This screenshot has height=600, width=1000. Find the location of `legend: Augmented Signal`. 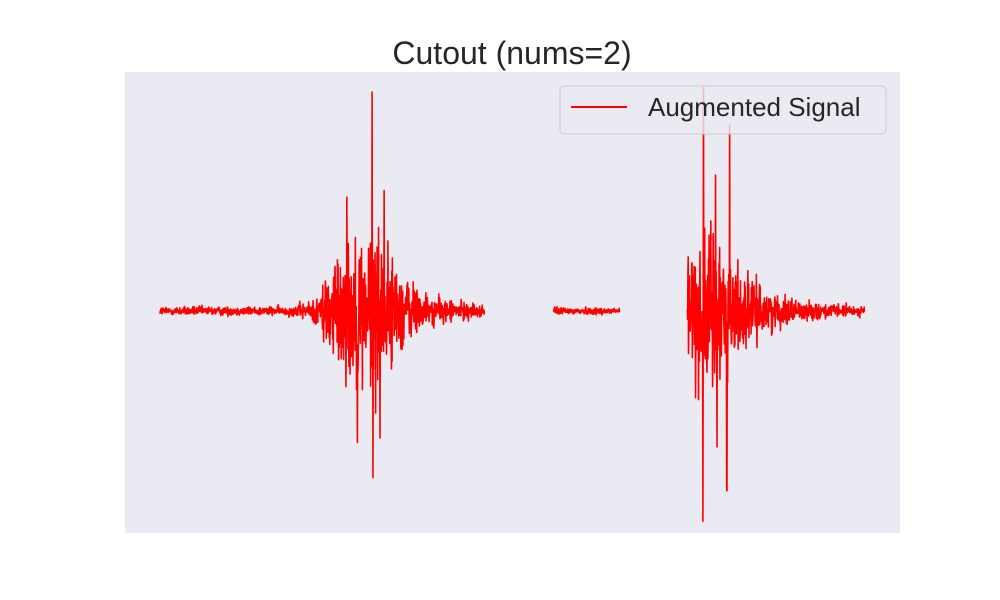

legend: Augmented Signal is located at coordinates (723, 110).